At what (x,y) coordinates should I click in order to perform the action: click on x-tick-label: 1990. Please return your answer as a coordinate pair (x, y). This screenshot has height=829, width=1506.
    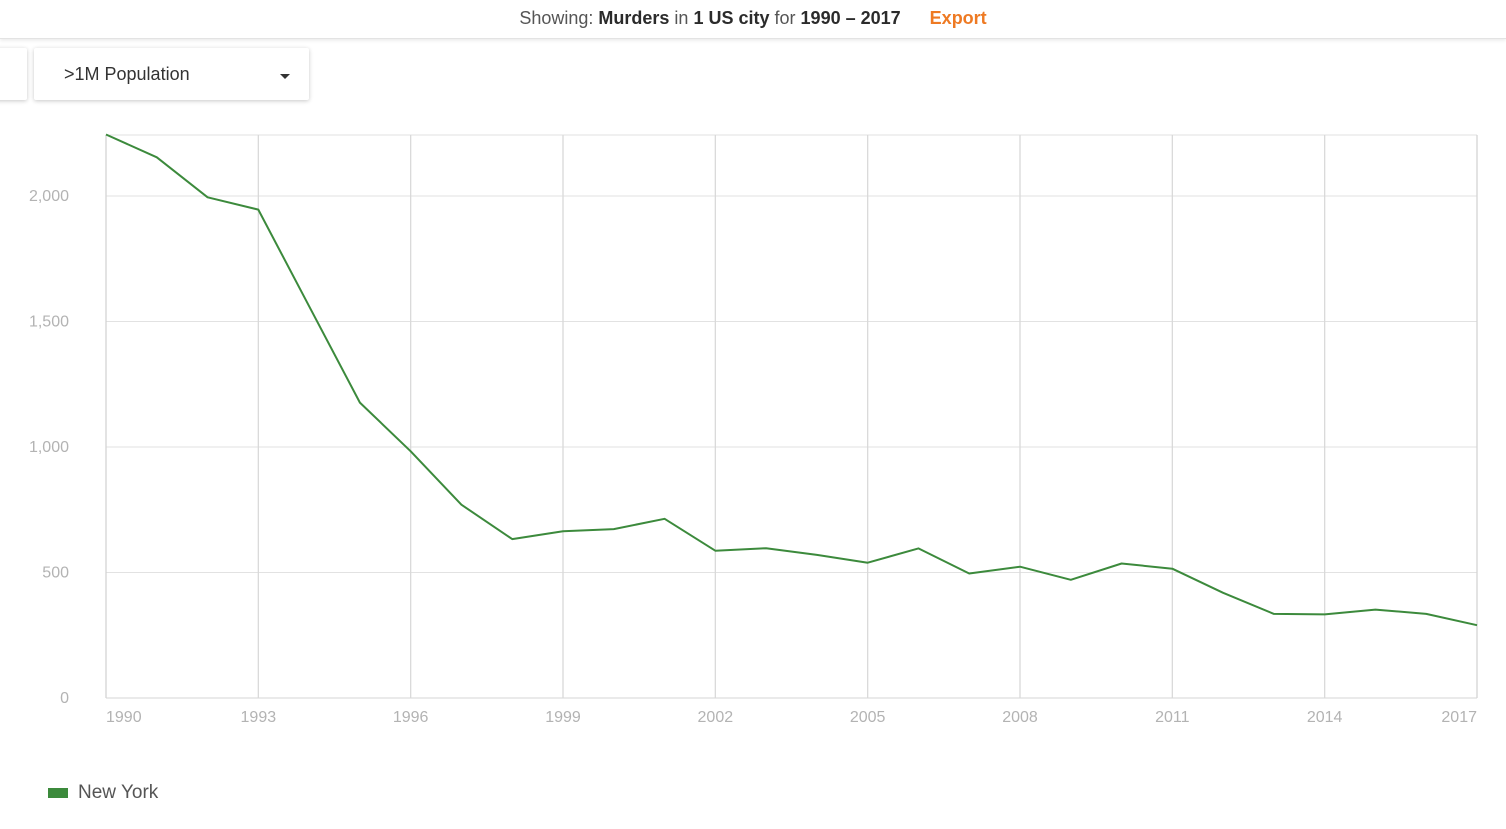
    Looking at the image, I should click on (124, 717).